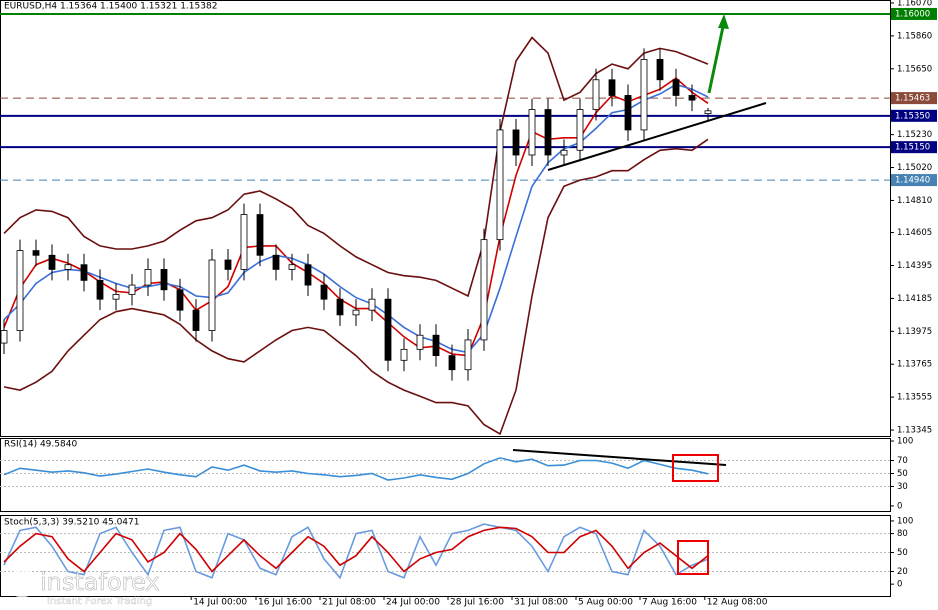 The width and height of the screenshot is (938, 610). I want to click on y-tick-label: 1.15230, so click(914, 135).